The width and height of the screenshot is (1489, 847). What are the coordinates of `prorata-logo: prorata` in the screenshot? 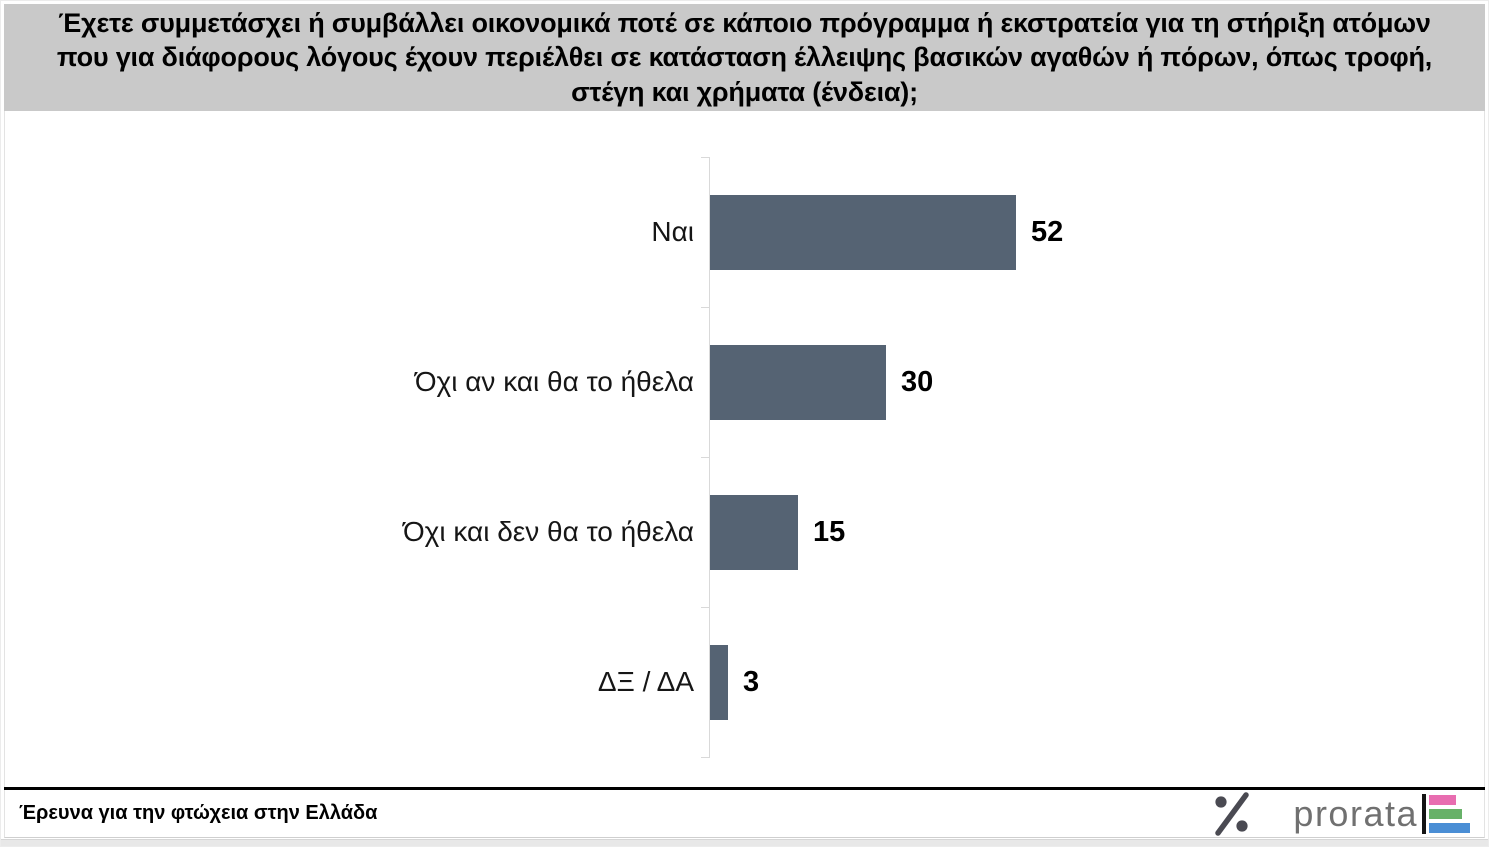 It's located at (1341, 813).